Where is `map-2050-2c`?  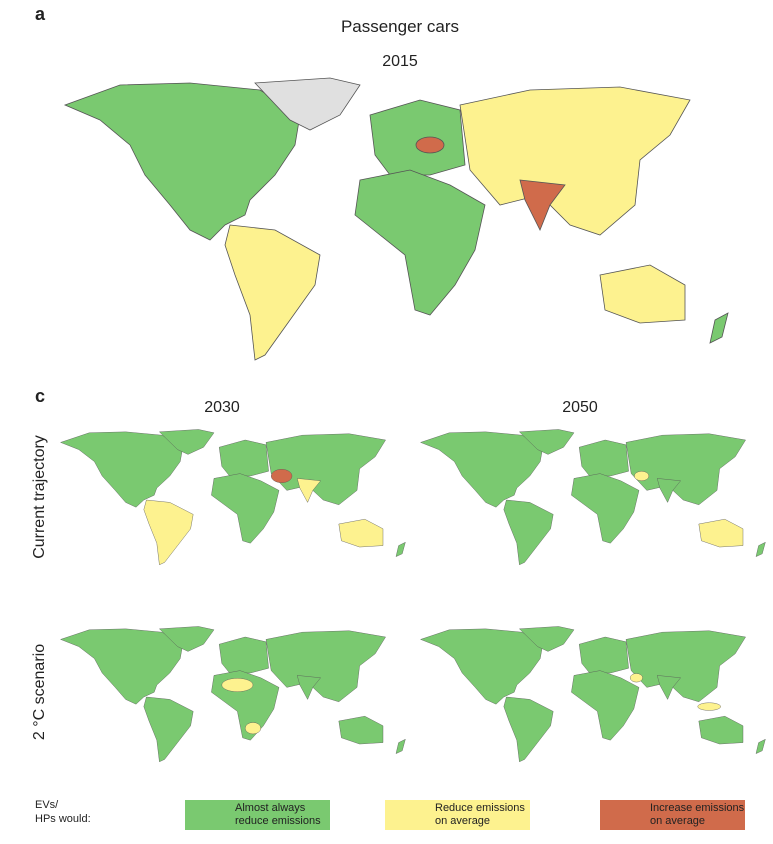
map-2050-2c is located at coordinates (593, 694).